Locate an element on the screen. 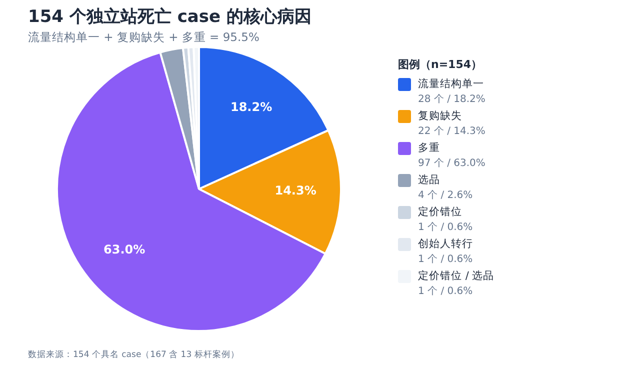  chart-title: 154 个独立站死亡 case 的核心病因 is located at coordinates (170, 17).